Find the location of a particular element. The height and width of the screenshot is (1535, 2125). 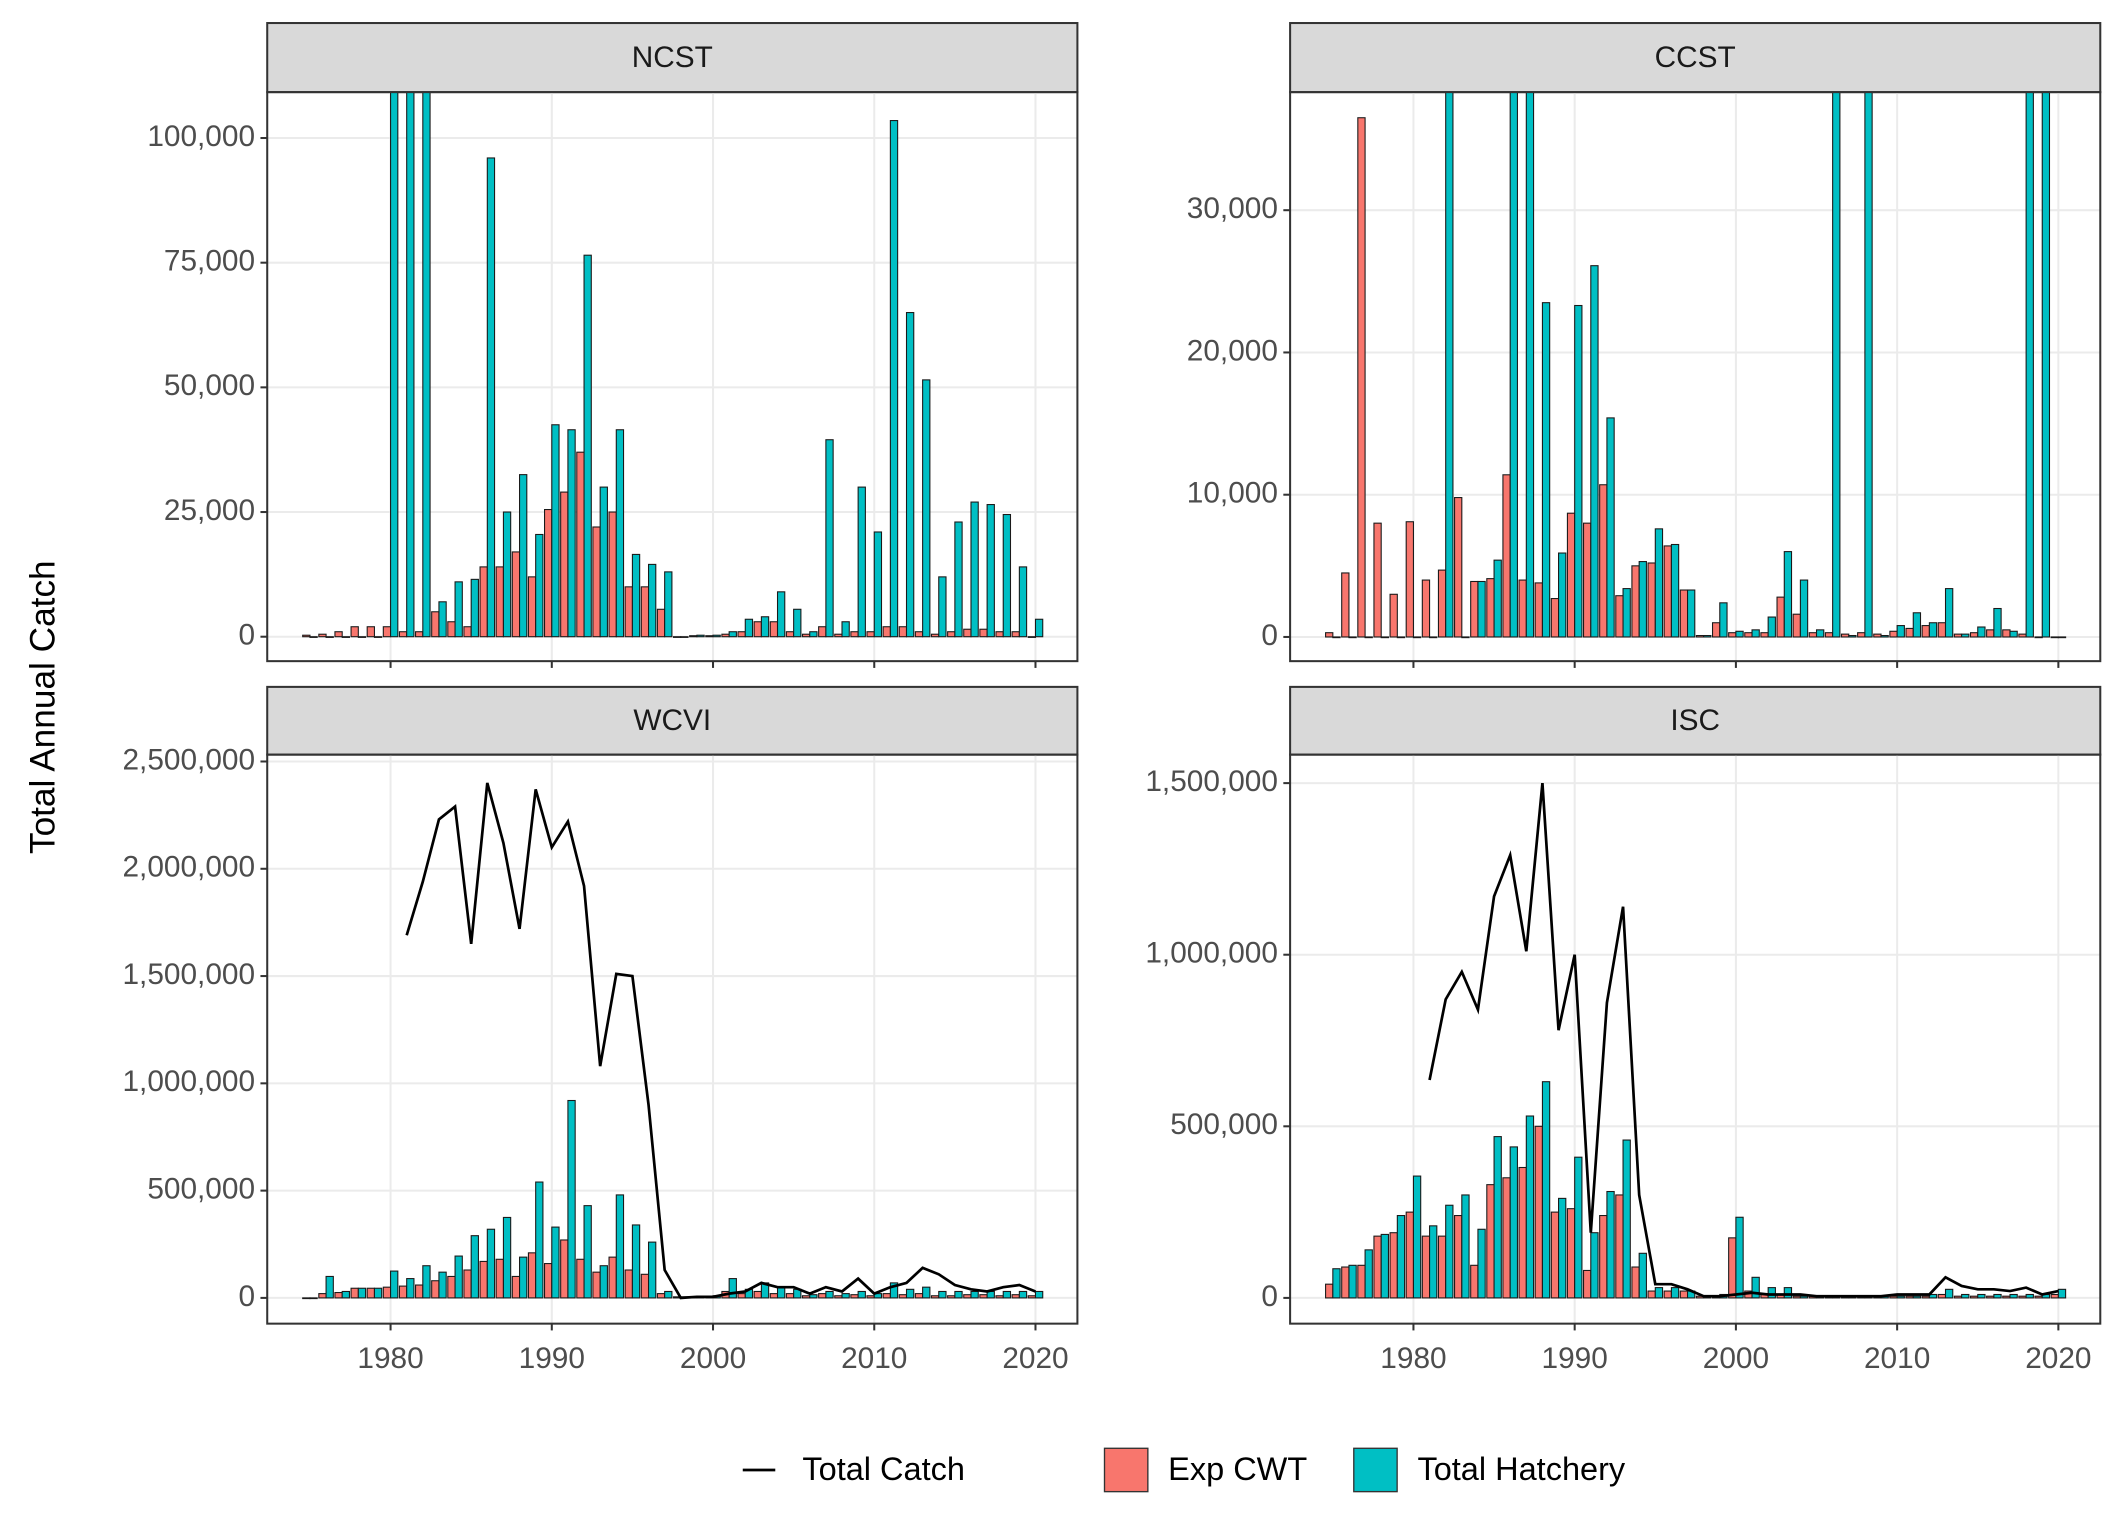

legend-key is located at coordinates (1375, 1470).